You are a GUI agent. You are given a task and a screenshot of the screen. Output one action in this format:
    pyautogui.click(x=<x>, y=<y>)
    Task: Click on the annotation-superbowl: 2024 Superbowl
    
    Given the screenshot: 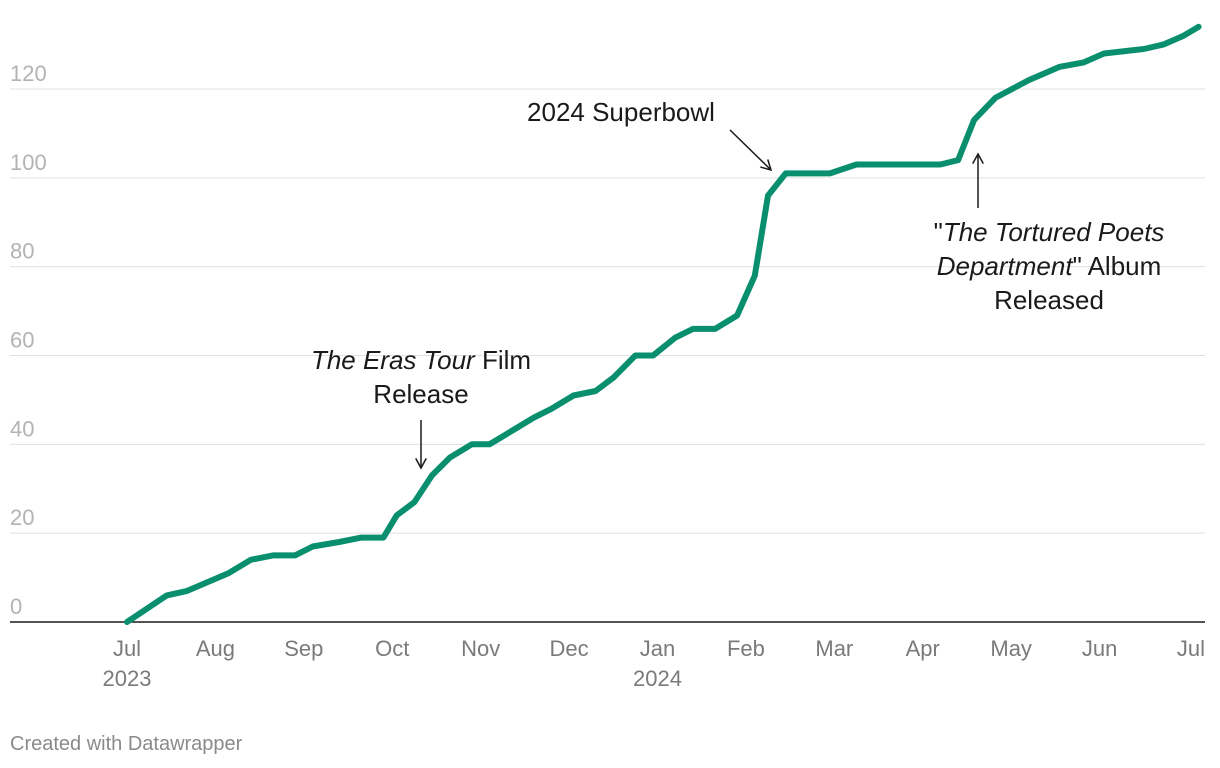 What is the action you would take?
    pyautogui.click(x=650, y=134)
    